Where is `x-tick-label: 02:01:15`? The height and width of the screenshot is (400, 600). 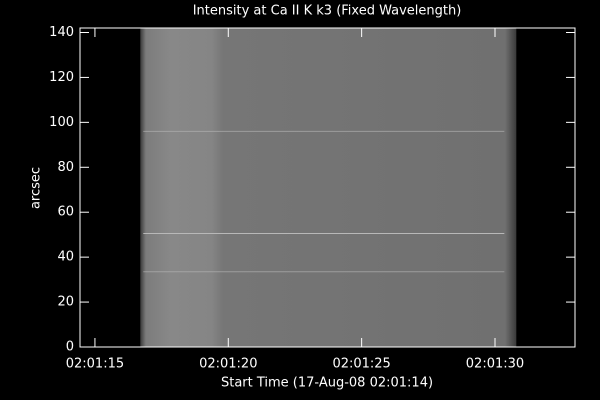 x-tick-label: 02:01:15 is located at coordinates (95, 364).